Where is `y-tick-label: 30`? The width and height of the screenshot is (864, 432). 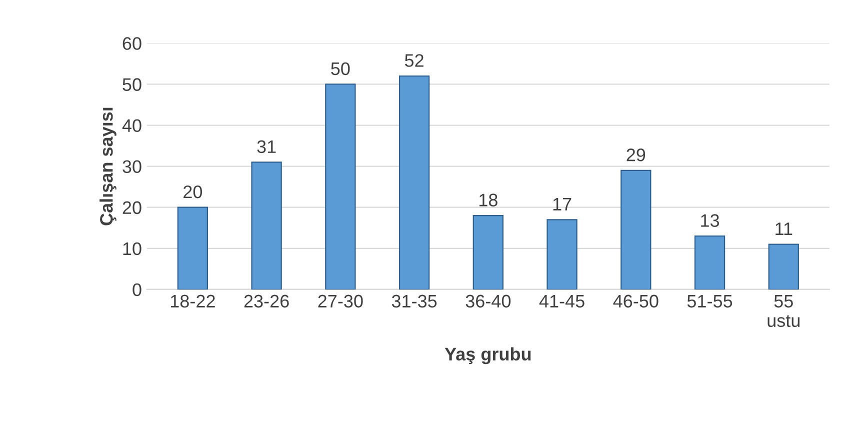
y-tick-label: 30 is located at coordinates (132, 167).